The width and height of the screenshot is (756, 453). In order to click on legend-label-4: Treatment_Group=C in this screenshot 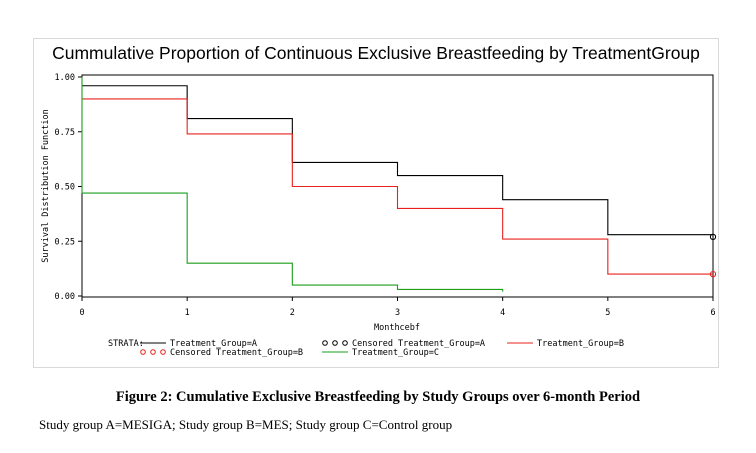, I will do `click(395, 353)`.